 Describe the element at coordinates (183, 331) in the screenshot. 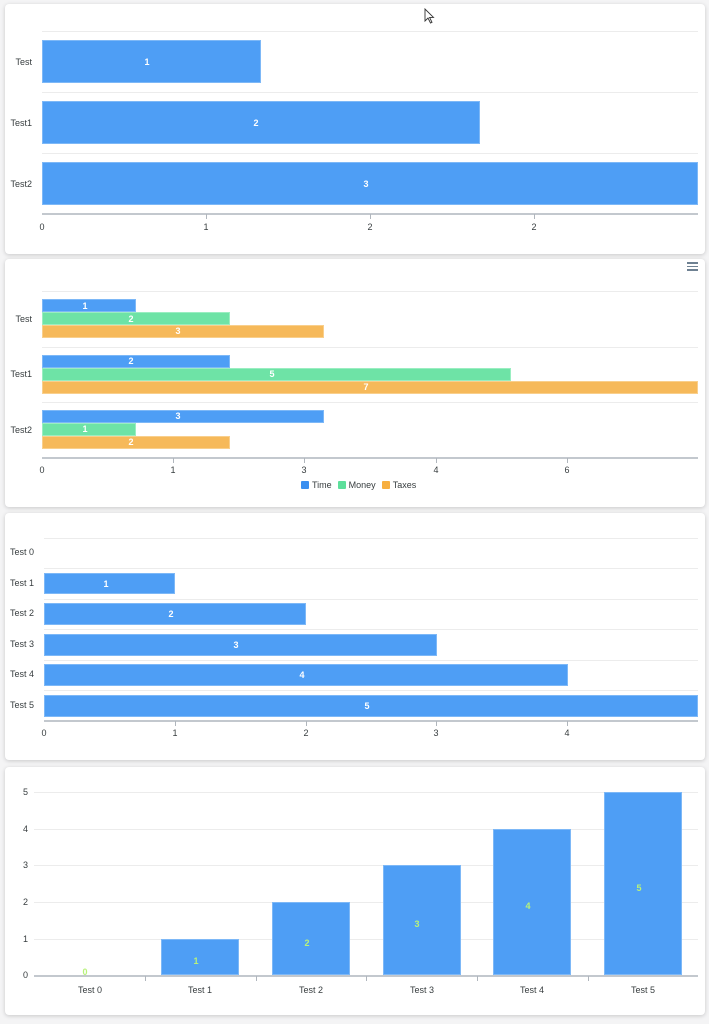

I see `bar-test-taxes` at that location.